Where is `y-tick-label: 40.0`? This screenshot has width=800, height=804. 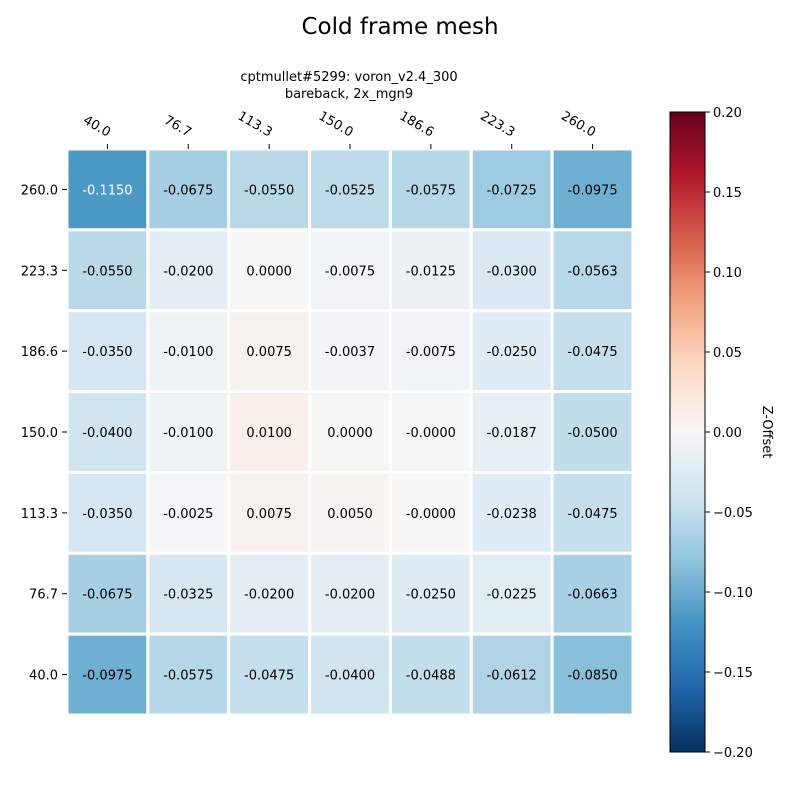
y-tick-label: 40.0 is located at coordinates (43, 676).